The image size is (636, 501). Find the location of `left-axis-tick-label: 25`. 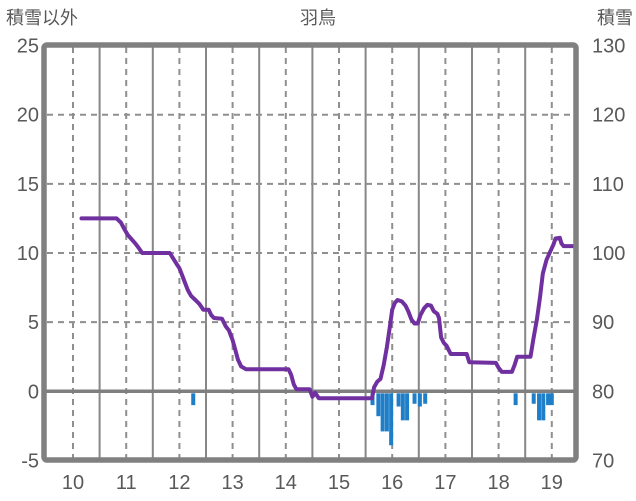

left-axis-tick-label: 25 is located at coordinates (28, 47).